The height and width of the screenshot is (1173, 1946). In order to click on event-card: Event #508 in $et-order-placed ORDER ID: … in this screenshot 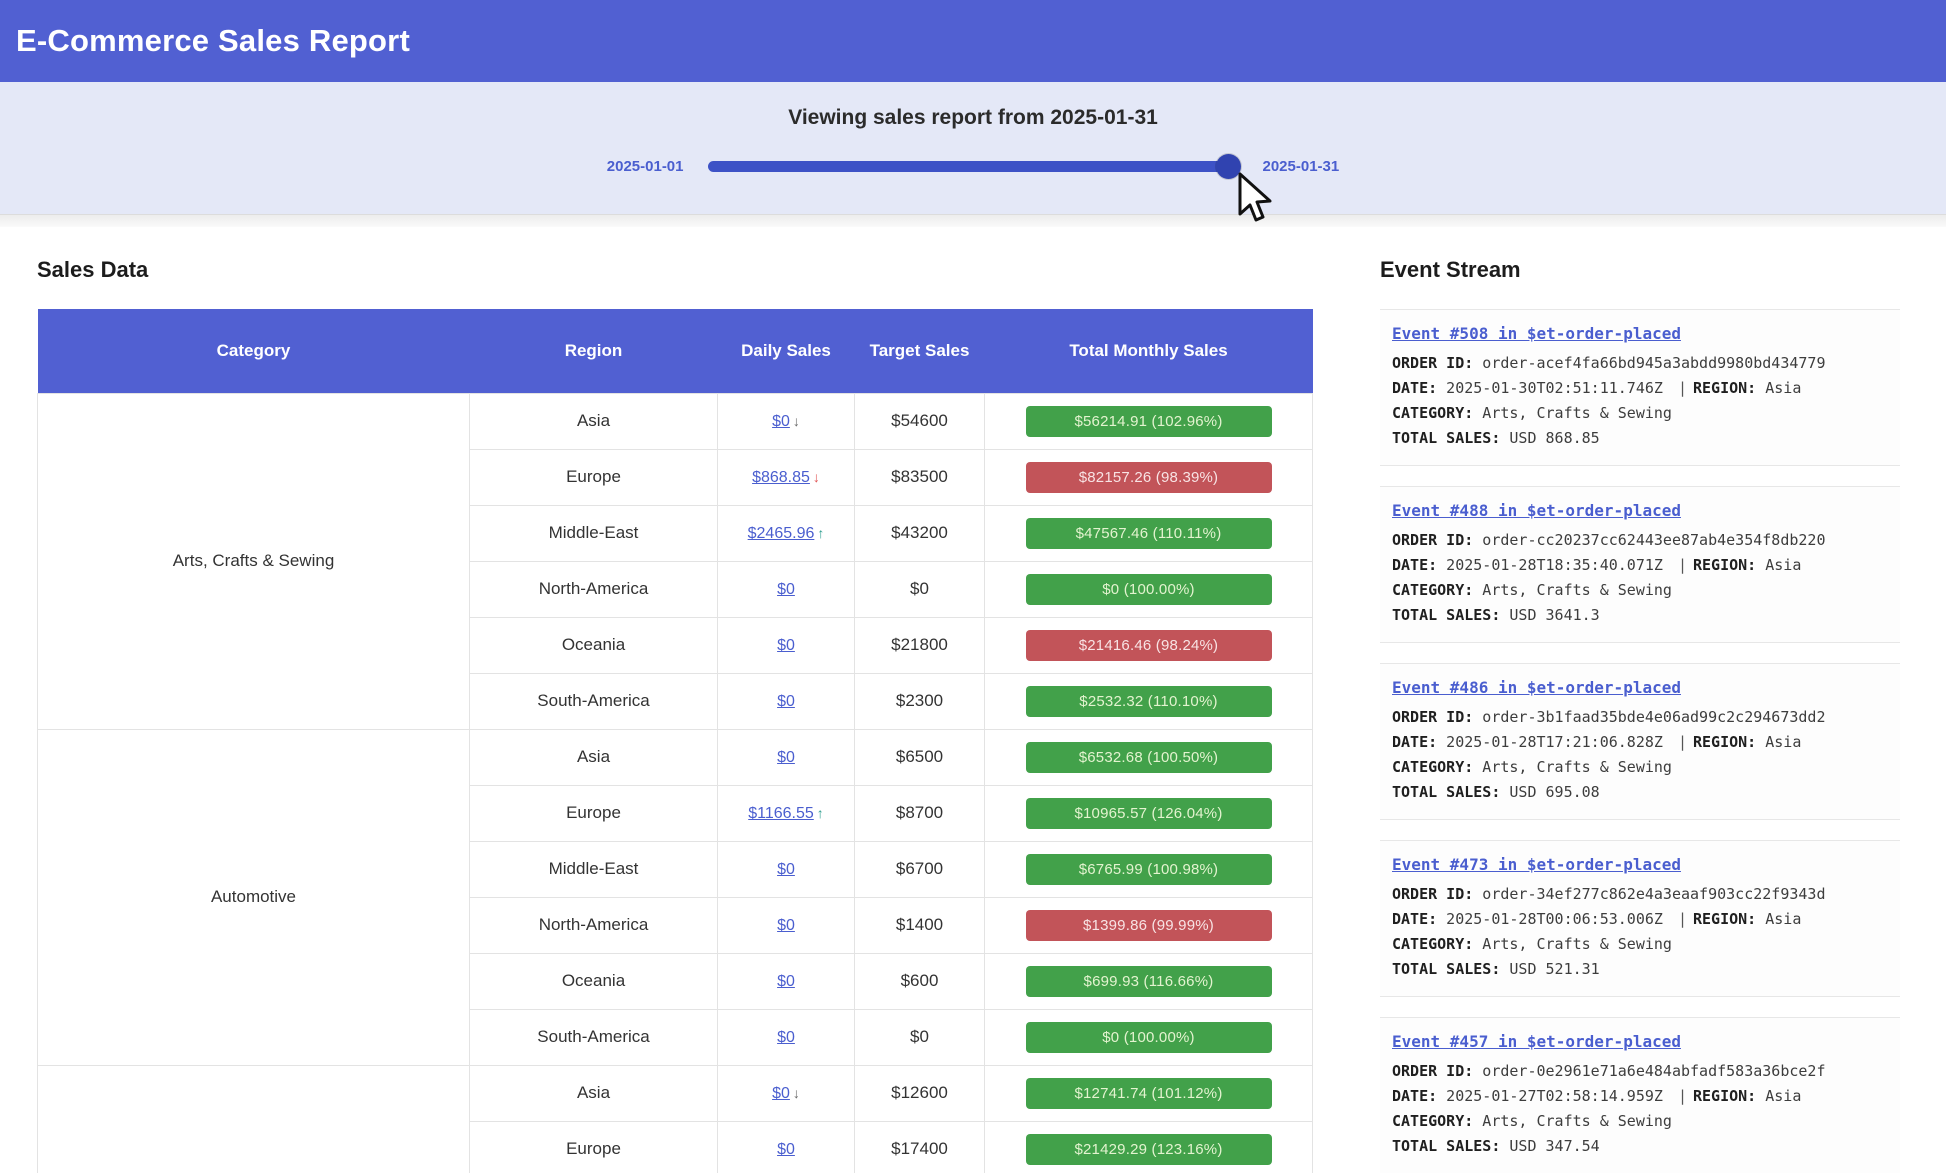, I will do `click(1640, 387)`.